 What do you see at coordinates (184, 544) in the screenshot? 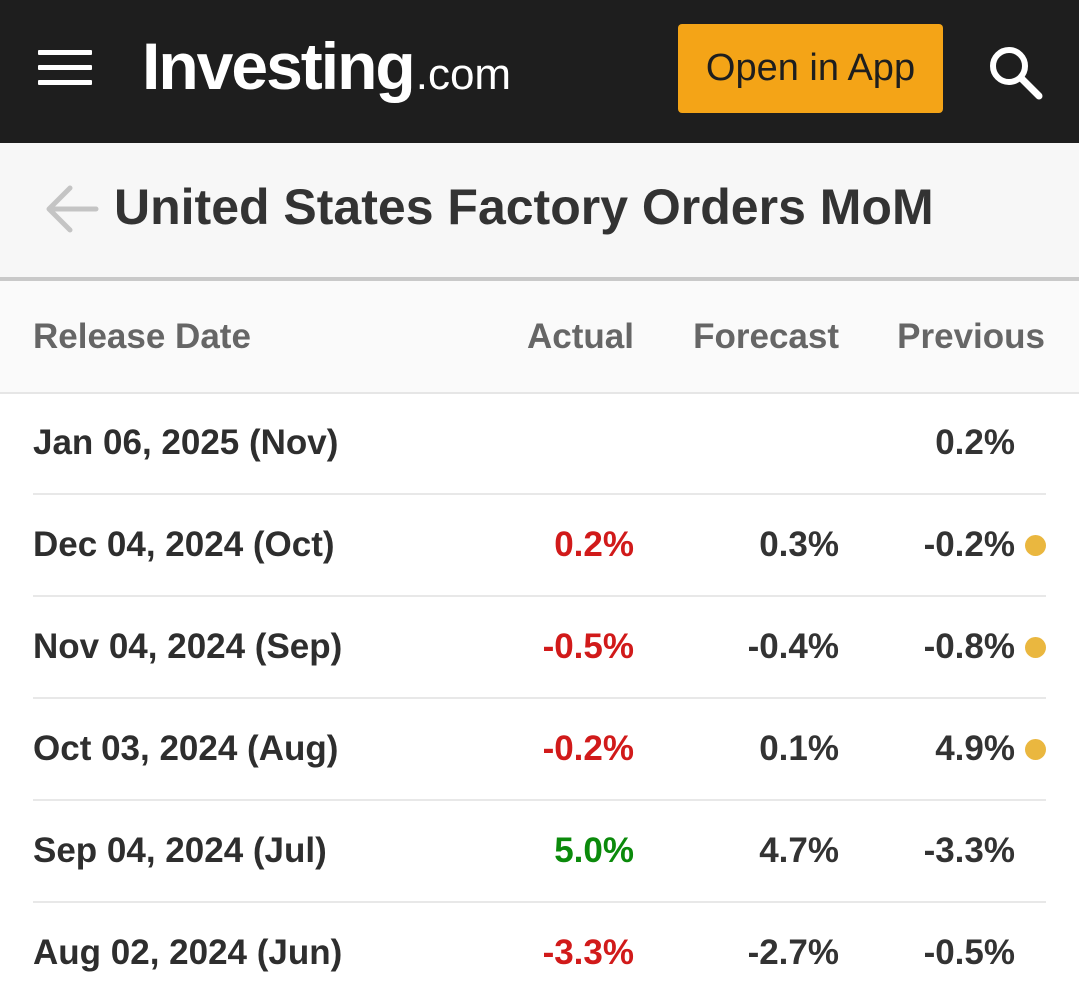
I see `release-date-cell: Dec 04, 2024 (Oct)` at bounding box center [184, 544].